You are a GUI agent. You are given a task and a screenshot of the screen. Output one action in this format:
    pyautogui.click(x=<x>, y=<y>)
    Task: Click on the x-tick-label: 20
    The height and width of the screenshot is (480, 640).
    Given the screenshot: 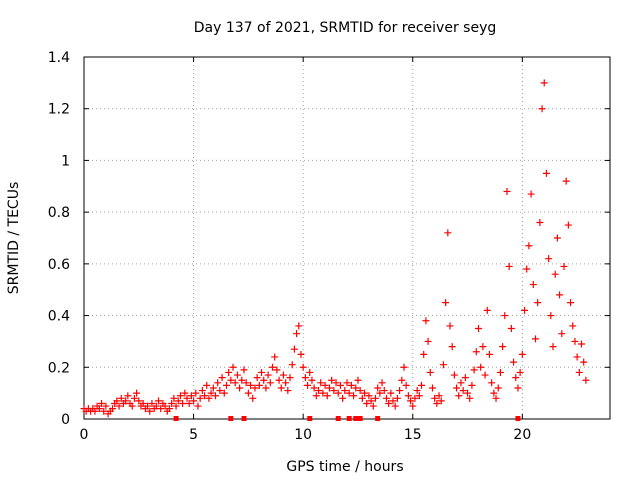 What is the action you would take?
    pyautogui.click(x=522, y=435)
    